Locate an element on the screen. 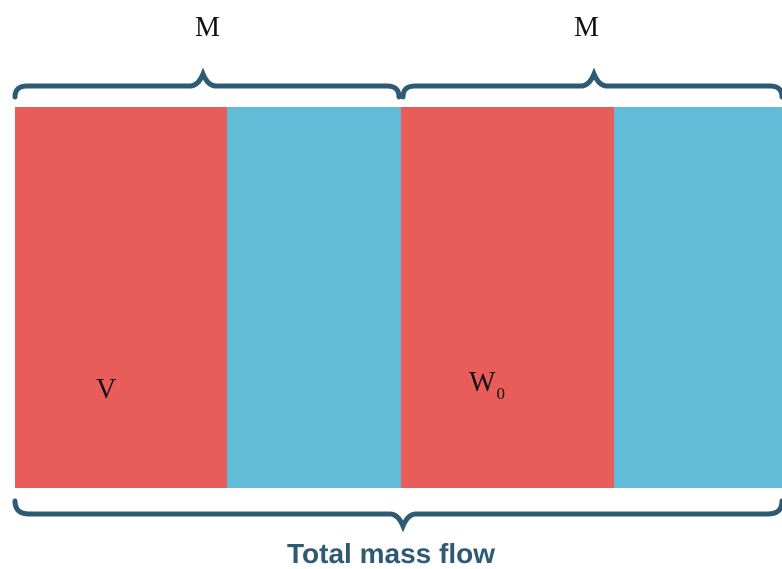 Image resolution: width=782 pixels, height=569 pixels. total-mass-flow-caption: Total mass flow is located at coordinates (391, 553).